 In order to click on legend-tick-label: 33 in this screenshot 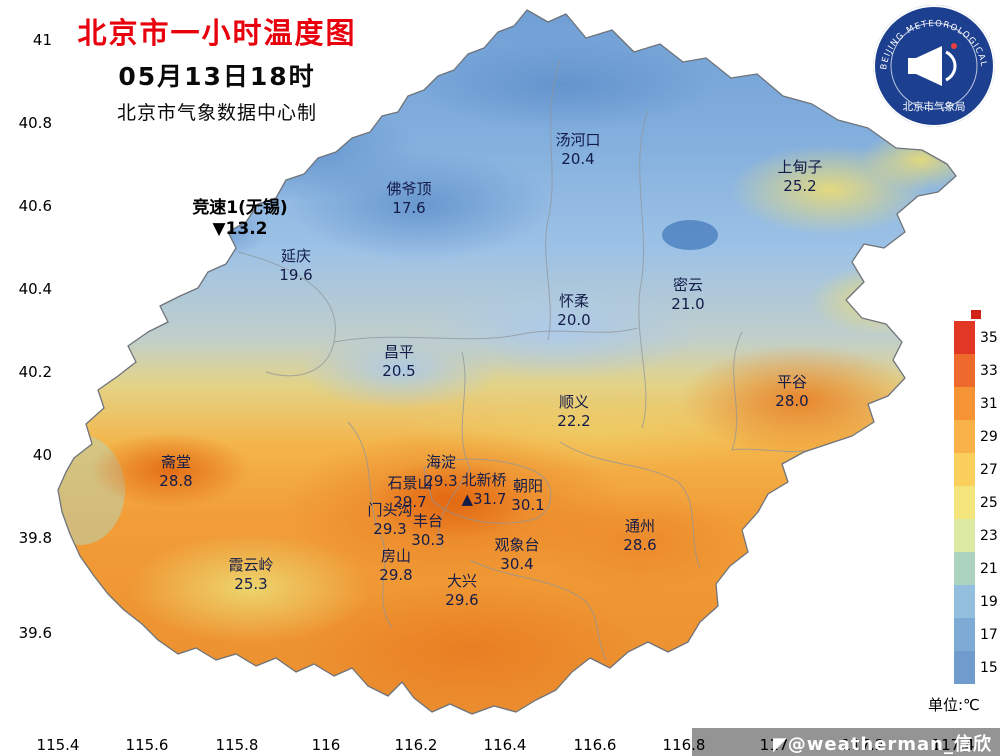, I will do `click(989, 370)`.